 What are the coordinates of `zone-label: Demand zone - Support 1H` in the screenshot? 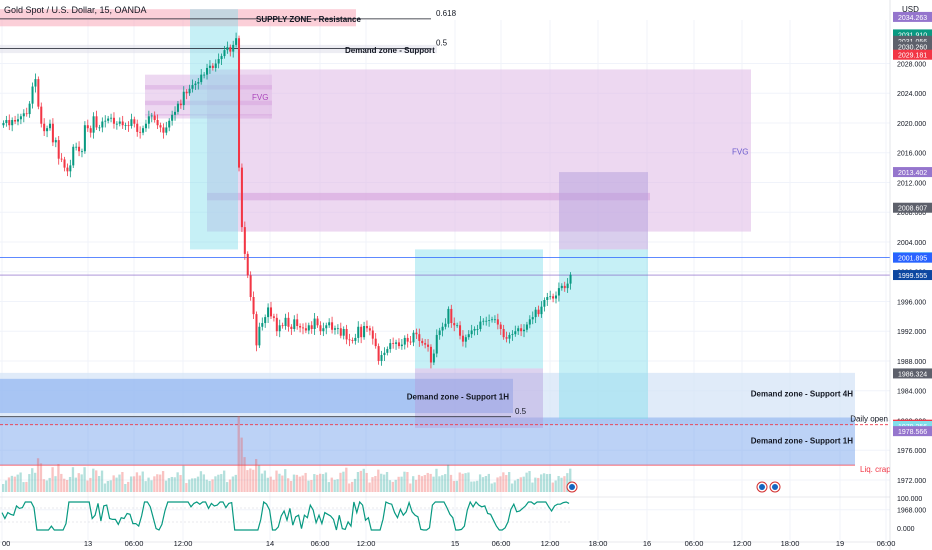 It's located at (458, 397).